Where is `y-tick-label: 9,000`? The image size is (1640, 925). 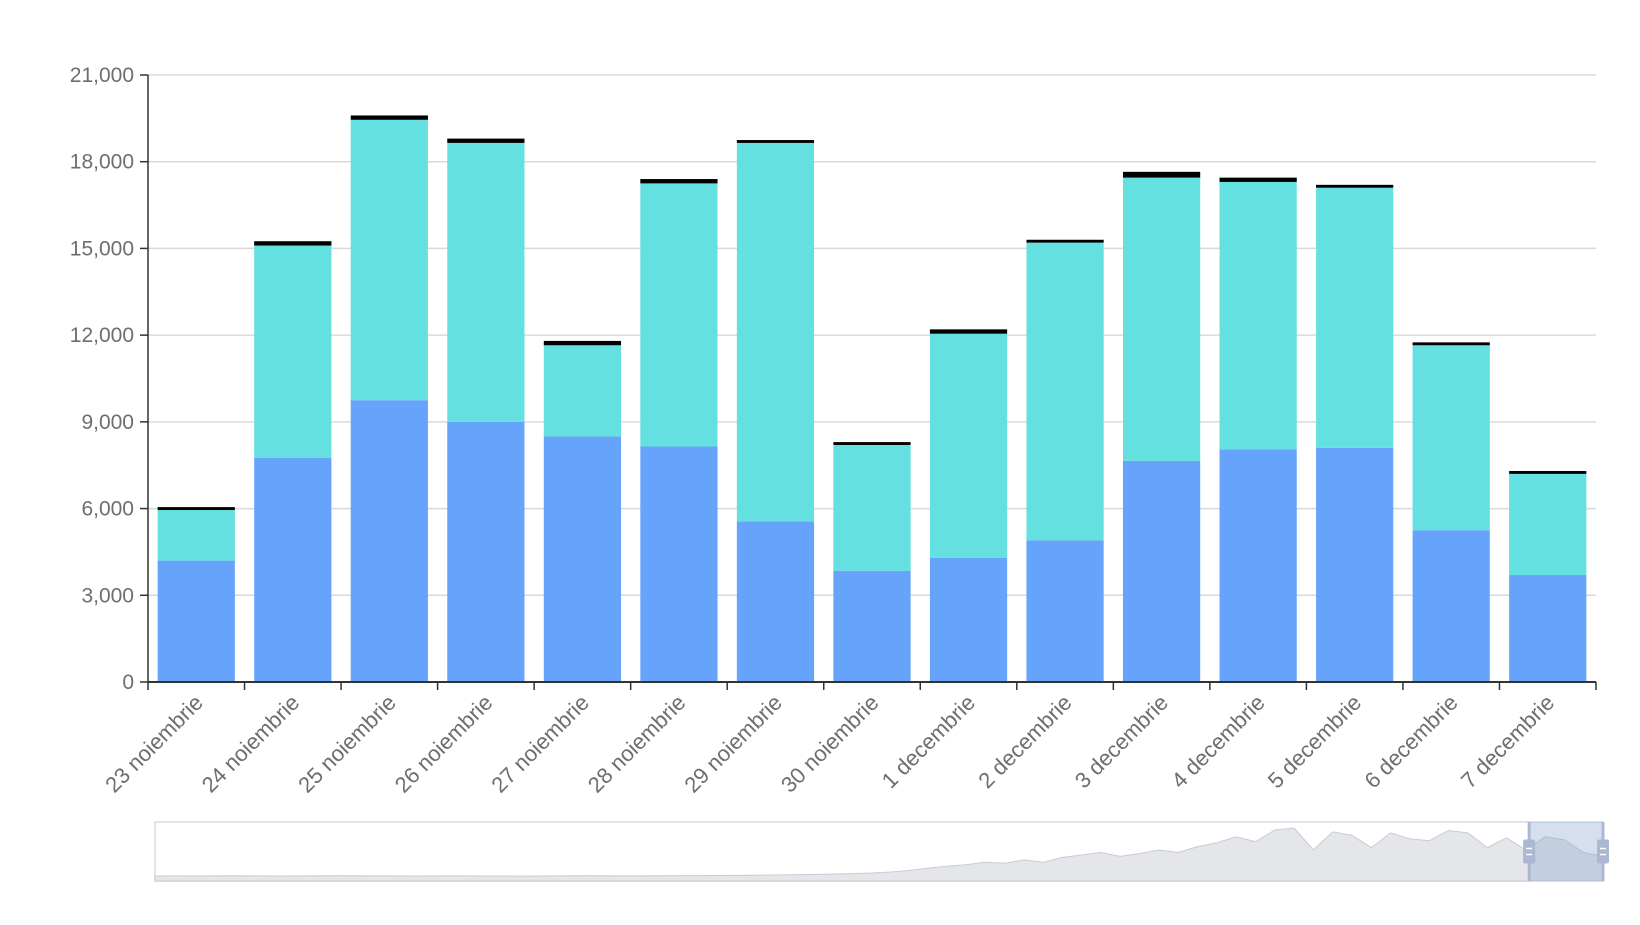 y-tick-label: 9,000 is located at coordinates (107, 422).